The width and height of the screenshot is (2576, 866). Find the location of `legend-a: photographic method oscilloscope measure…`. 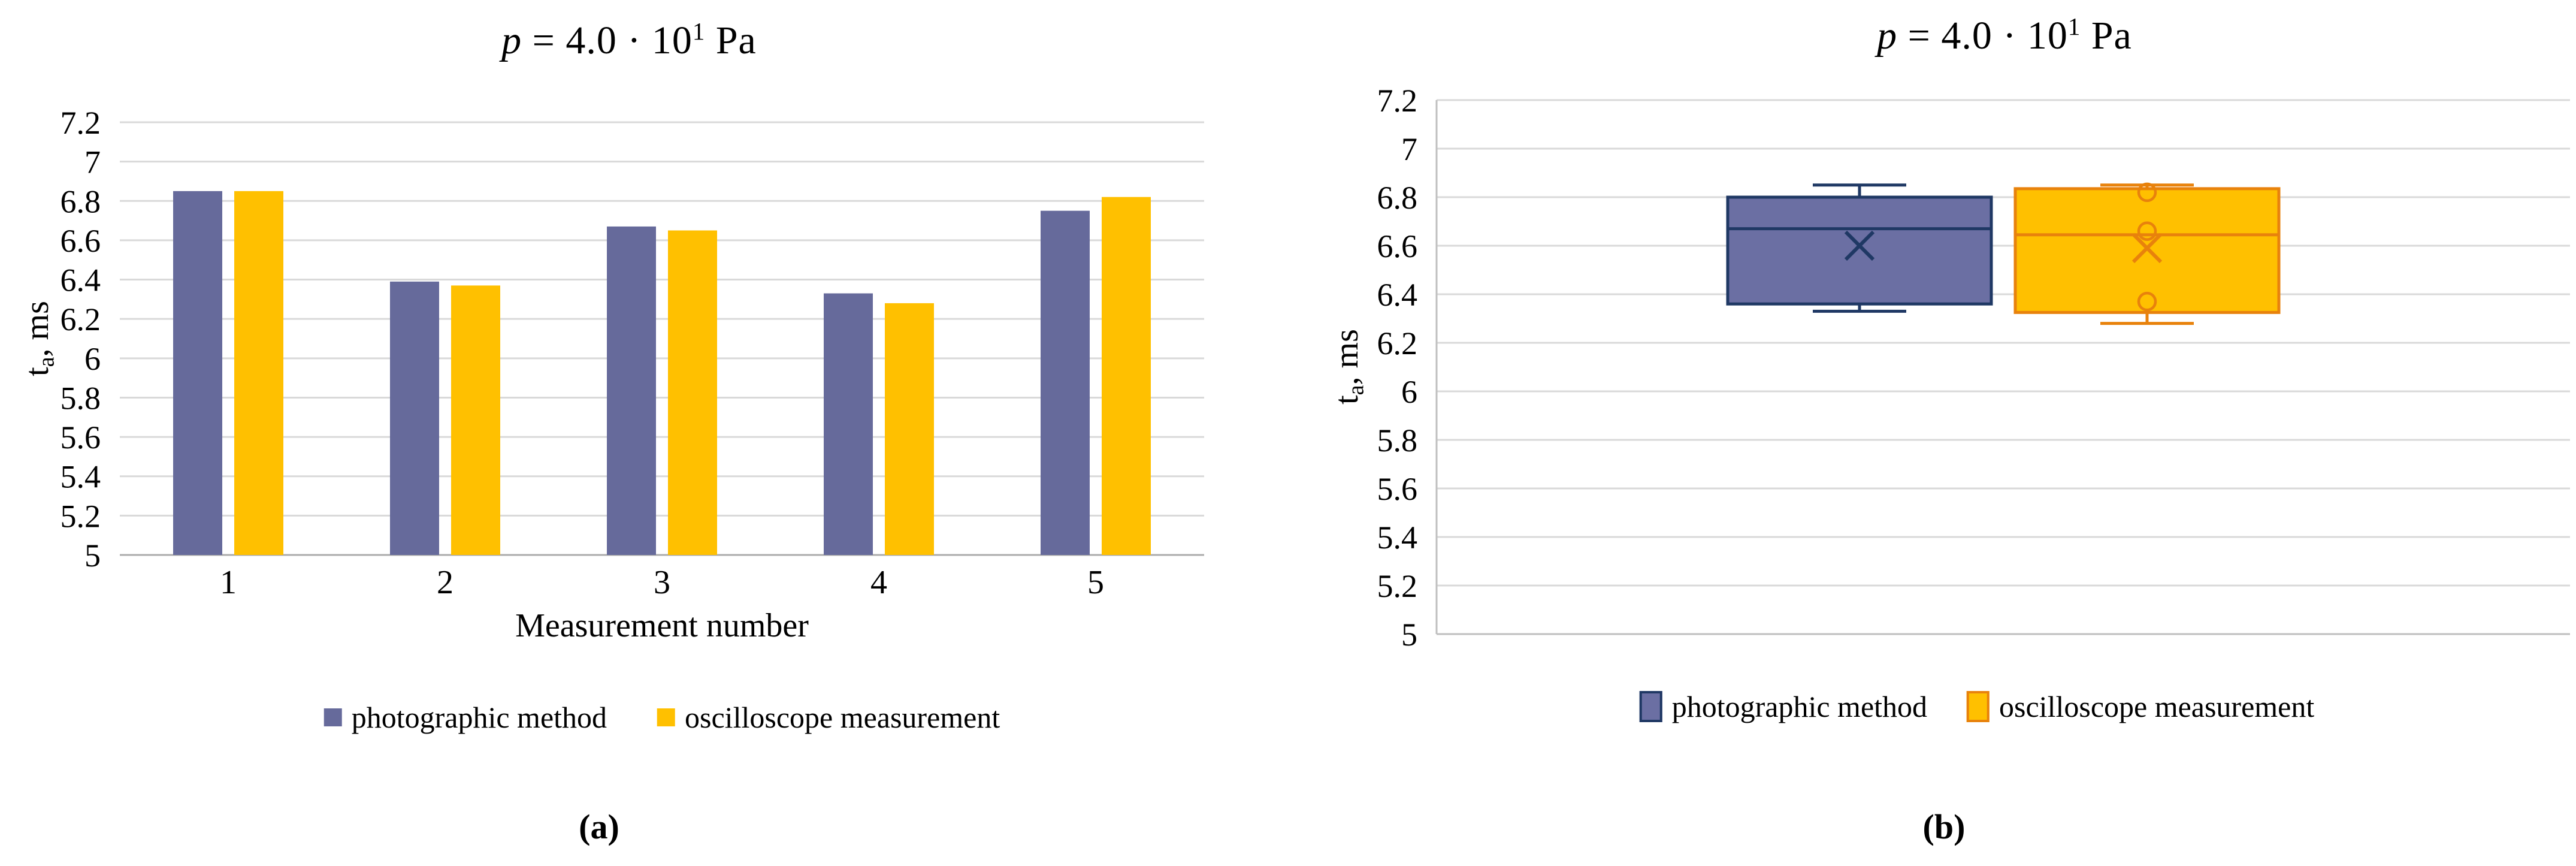

legend-a: photographic method oscilloscope measure… is located at coordinates (661, 717).